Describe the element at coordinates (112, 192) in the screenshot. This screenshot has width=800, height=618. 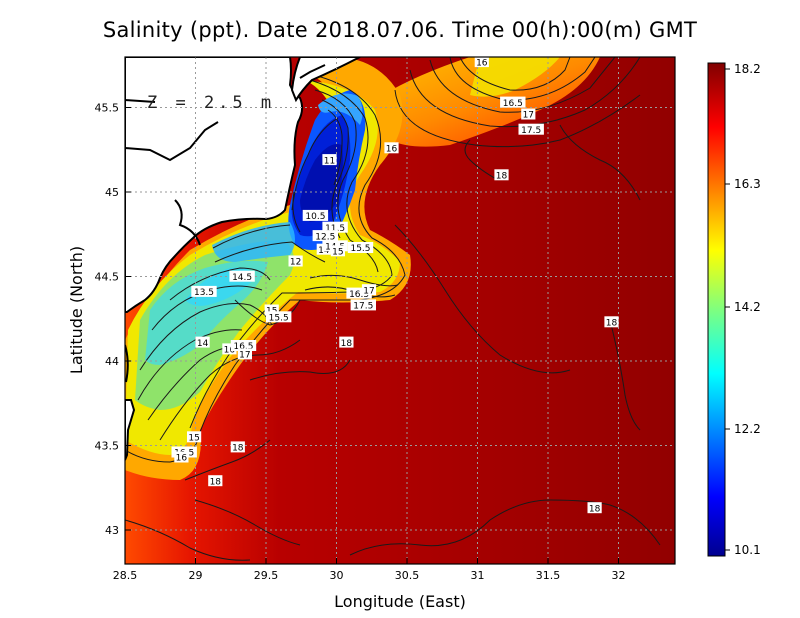
I see `y-tick-label: 45` at that location.